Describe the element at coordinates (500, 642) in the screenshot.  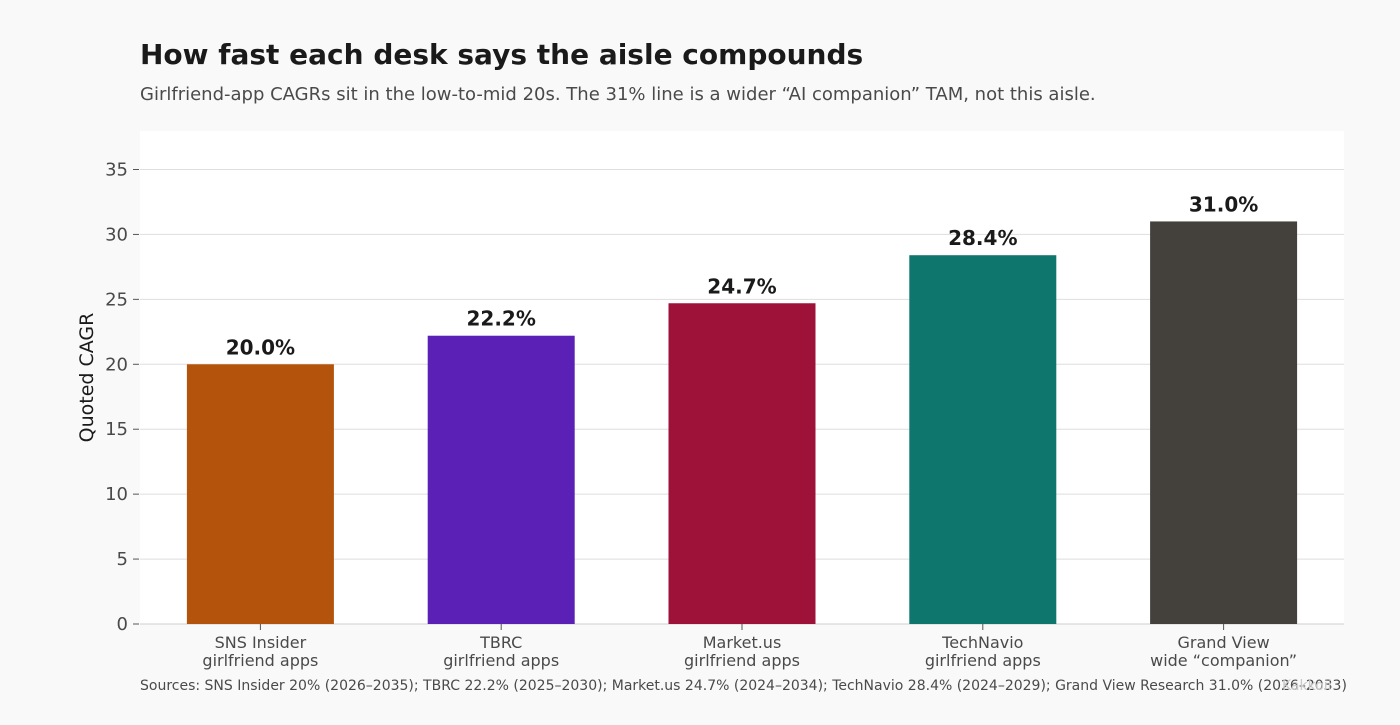
I see `x-tick-label: TBRC` at that location.